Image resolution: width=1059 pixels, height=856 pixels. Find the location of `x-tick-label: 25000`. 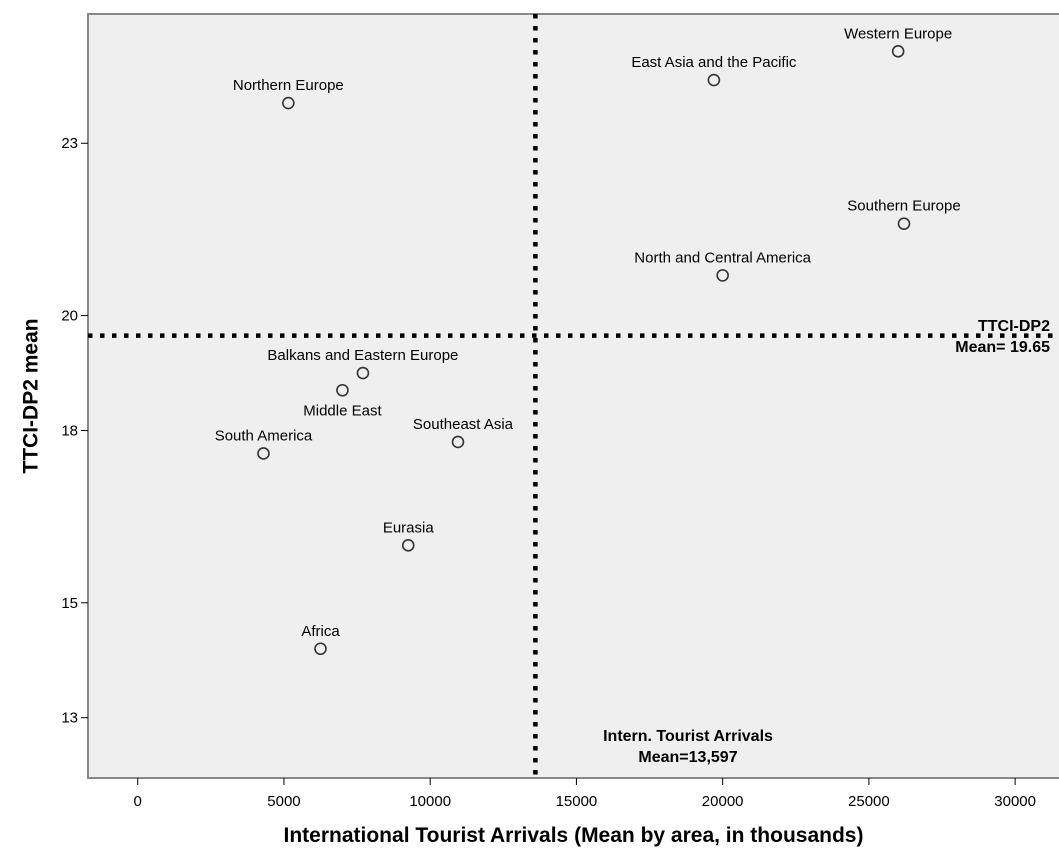

x-tick-label: 25000 is located at coordinates (869, 801).